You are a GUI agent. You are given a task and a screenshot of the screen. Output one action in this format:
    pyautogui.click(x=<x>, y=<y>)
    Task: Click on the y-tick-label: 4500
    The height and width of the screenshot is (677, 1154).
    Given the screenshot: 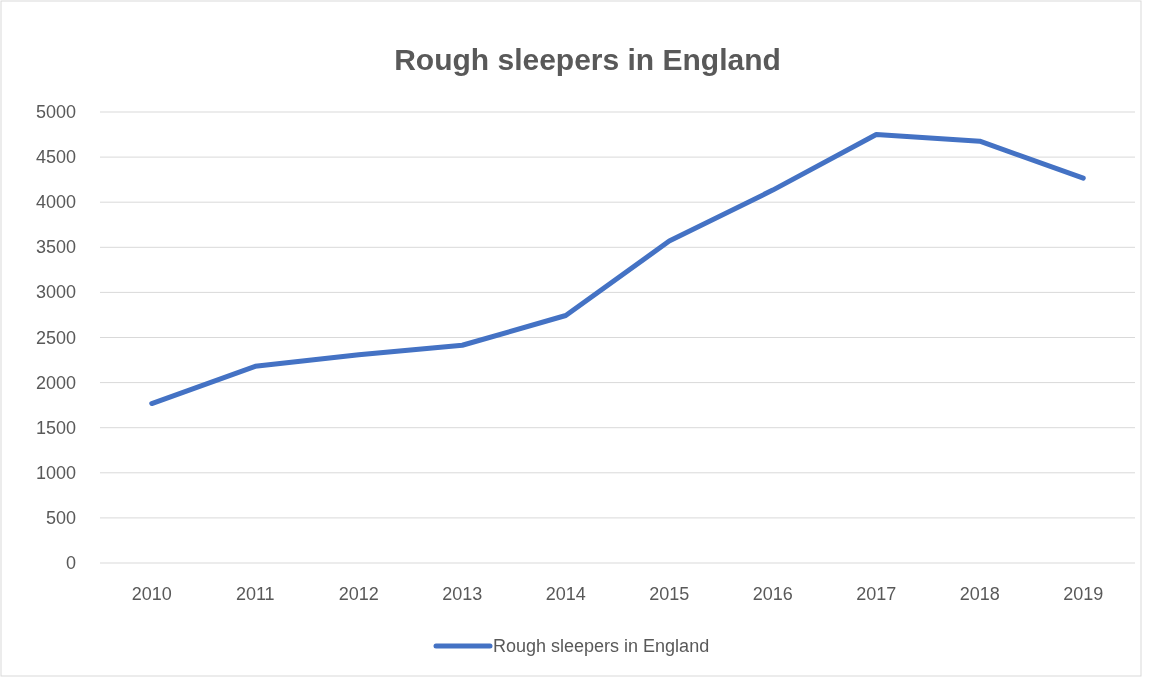 What is the action you would take?
    pyautogui.click(x=55, y=157)
    